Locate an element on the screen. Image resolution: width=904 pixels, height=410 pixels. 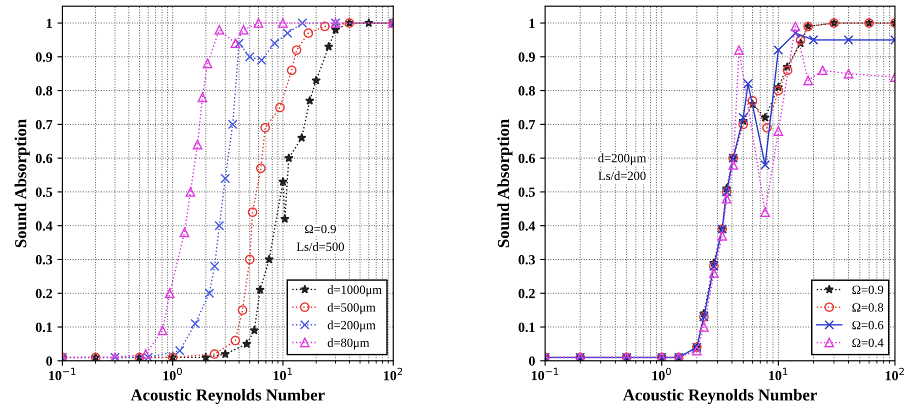
annotation: Ω=0.9 is located at coordinates (320, 229).